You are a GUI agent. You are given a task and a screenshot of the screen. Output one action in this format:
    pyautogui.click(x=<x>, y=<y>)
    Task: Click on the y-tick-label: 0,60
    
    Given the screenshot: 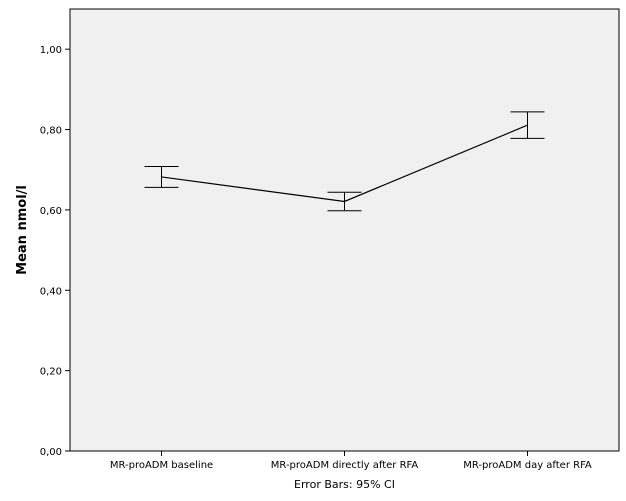 What is the action you would take?
    pyautogui.click(x=51, y=211)
    